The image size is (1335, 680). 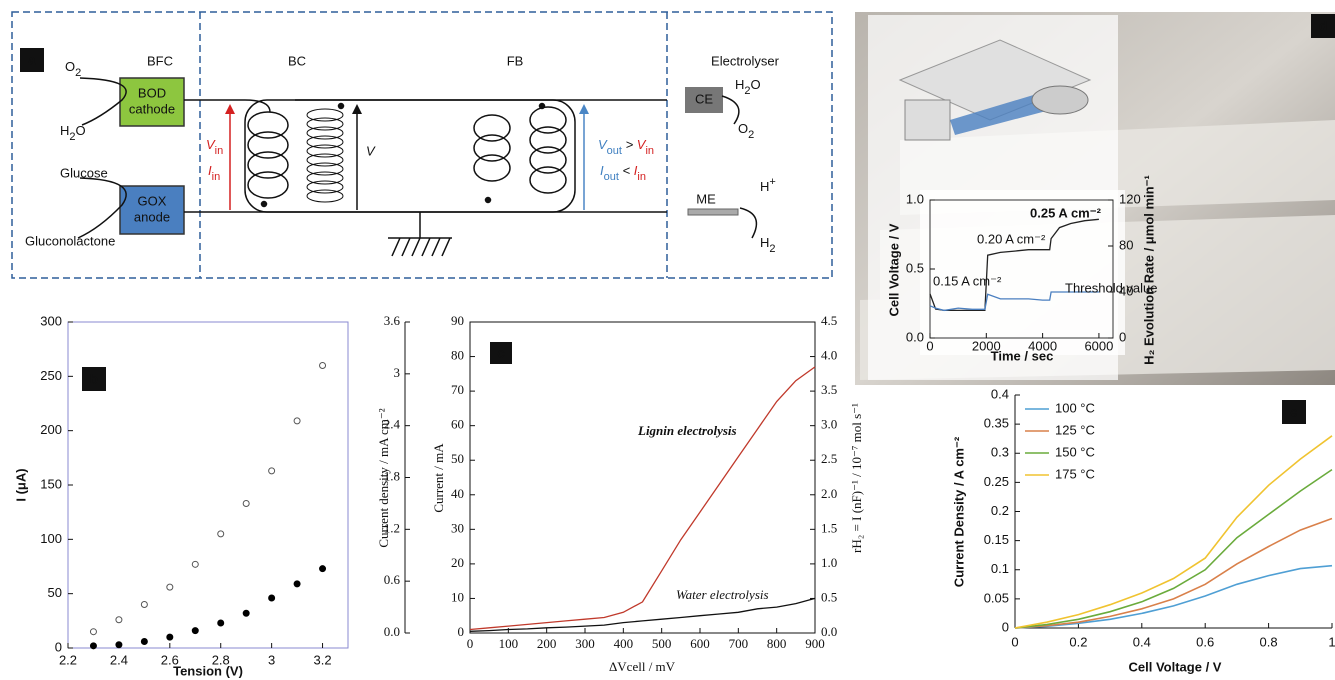 What do you see at coordinates (739, 643) in the screenshot?
I see `x-tick-label: 700` at bounding box center [739, 643].